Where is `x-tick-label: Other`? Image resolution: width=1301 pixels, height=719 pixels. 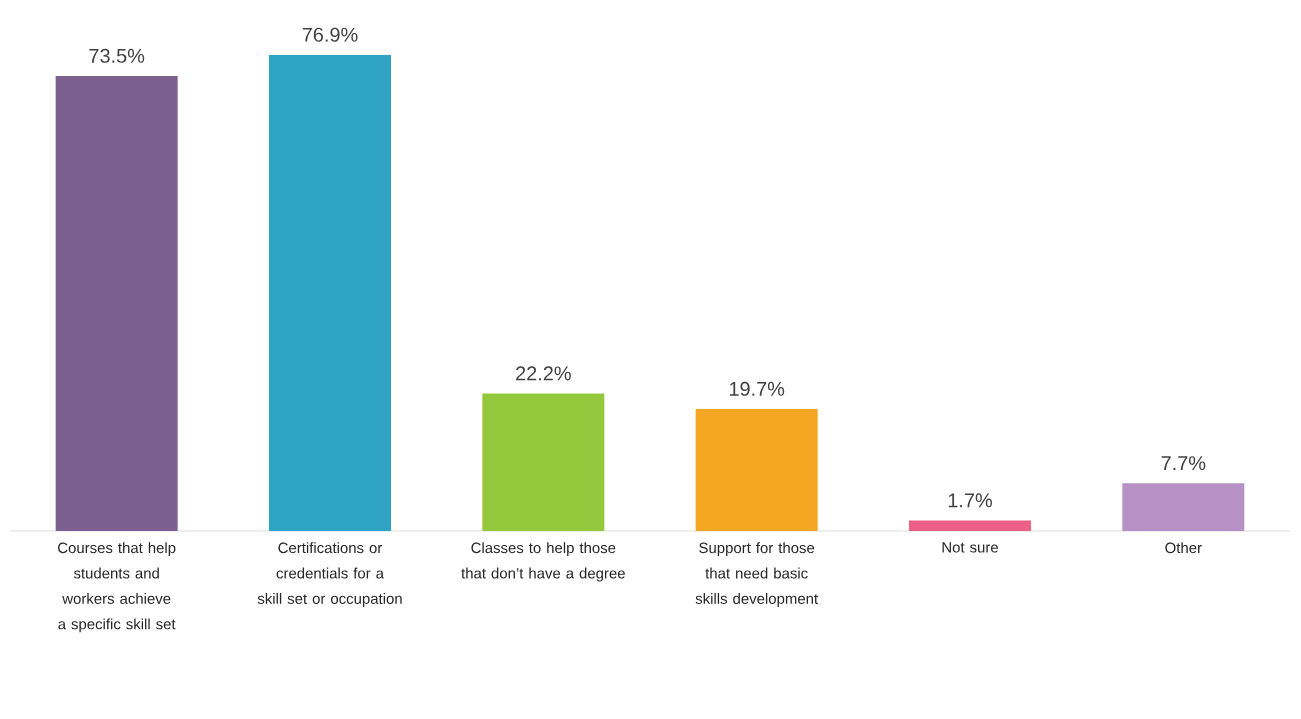 x-tick-label: Other is located at coordinates (1183, 548).